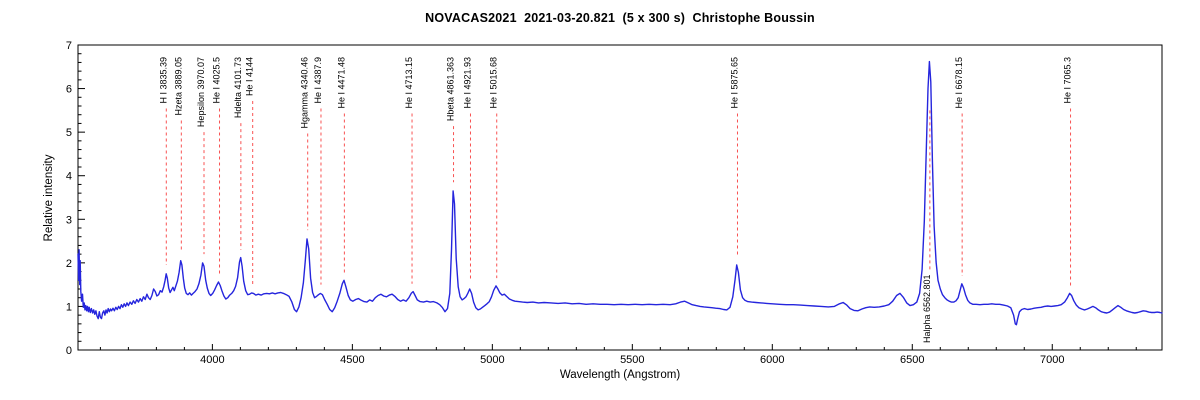  What do you see at coordinates (69, 264) in the screenshot?
I see `y-tick-label: 2` at bounding box center [69, 264].